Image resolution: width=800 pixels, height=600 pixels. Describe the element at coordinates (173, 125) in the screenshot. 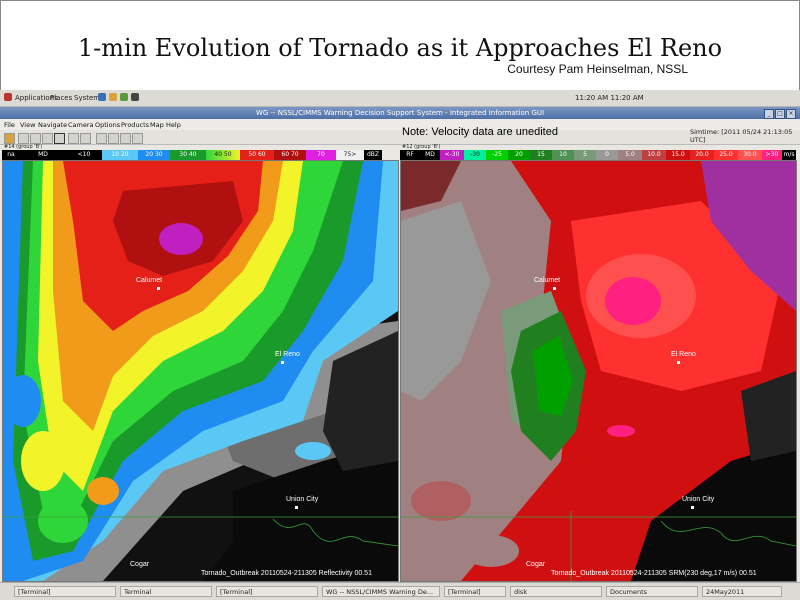

I see `menu-help: Help` at that location.